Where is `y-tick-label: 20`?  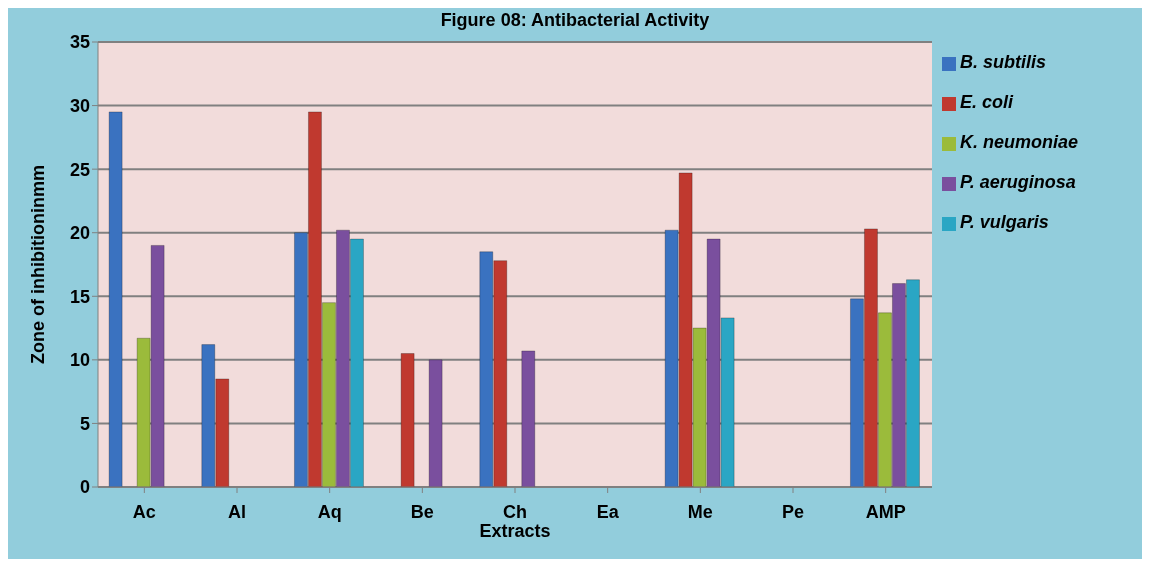 y-tick-label: 20 is located at coordinates (79, 233).